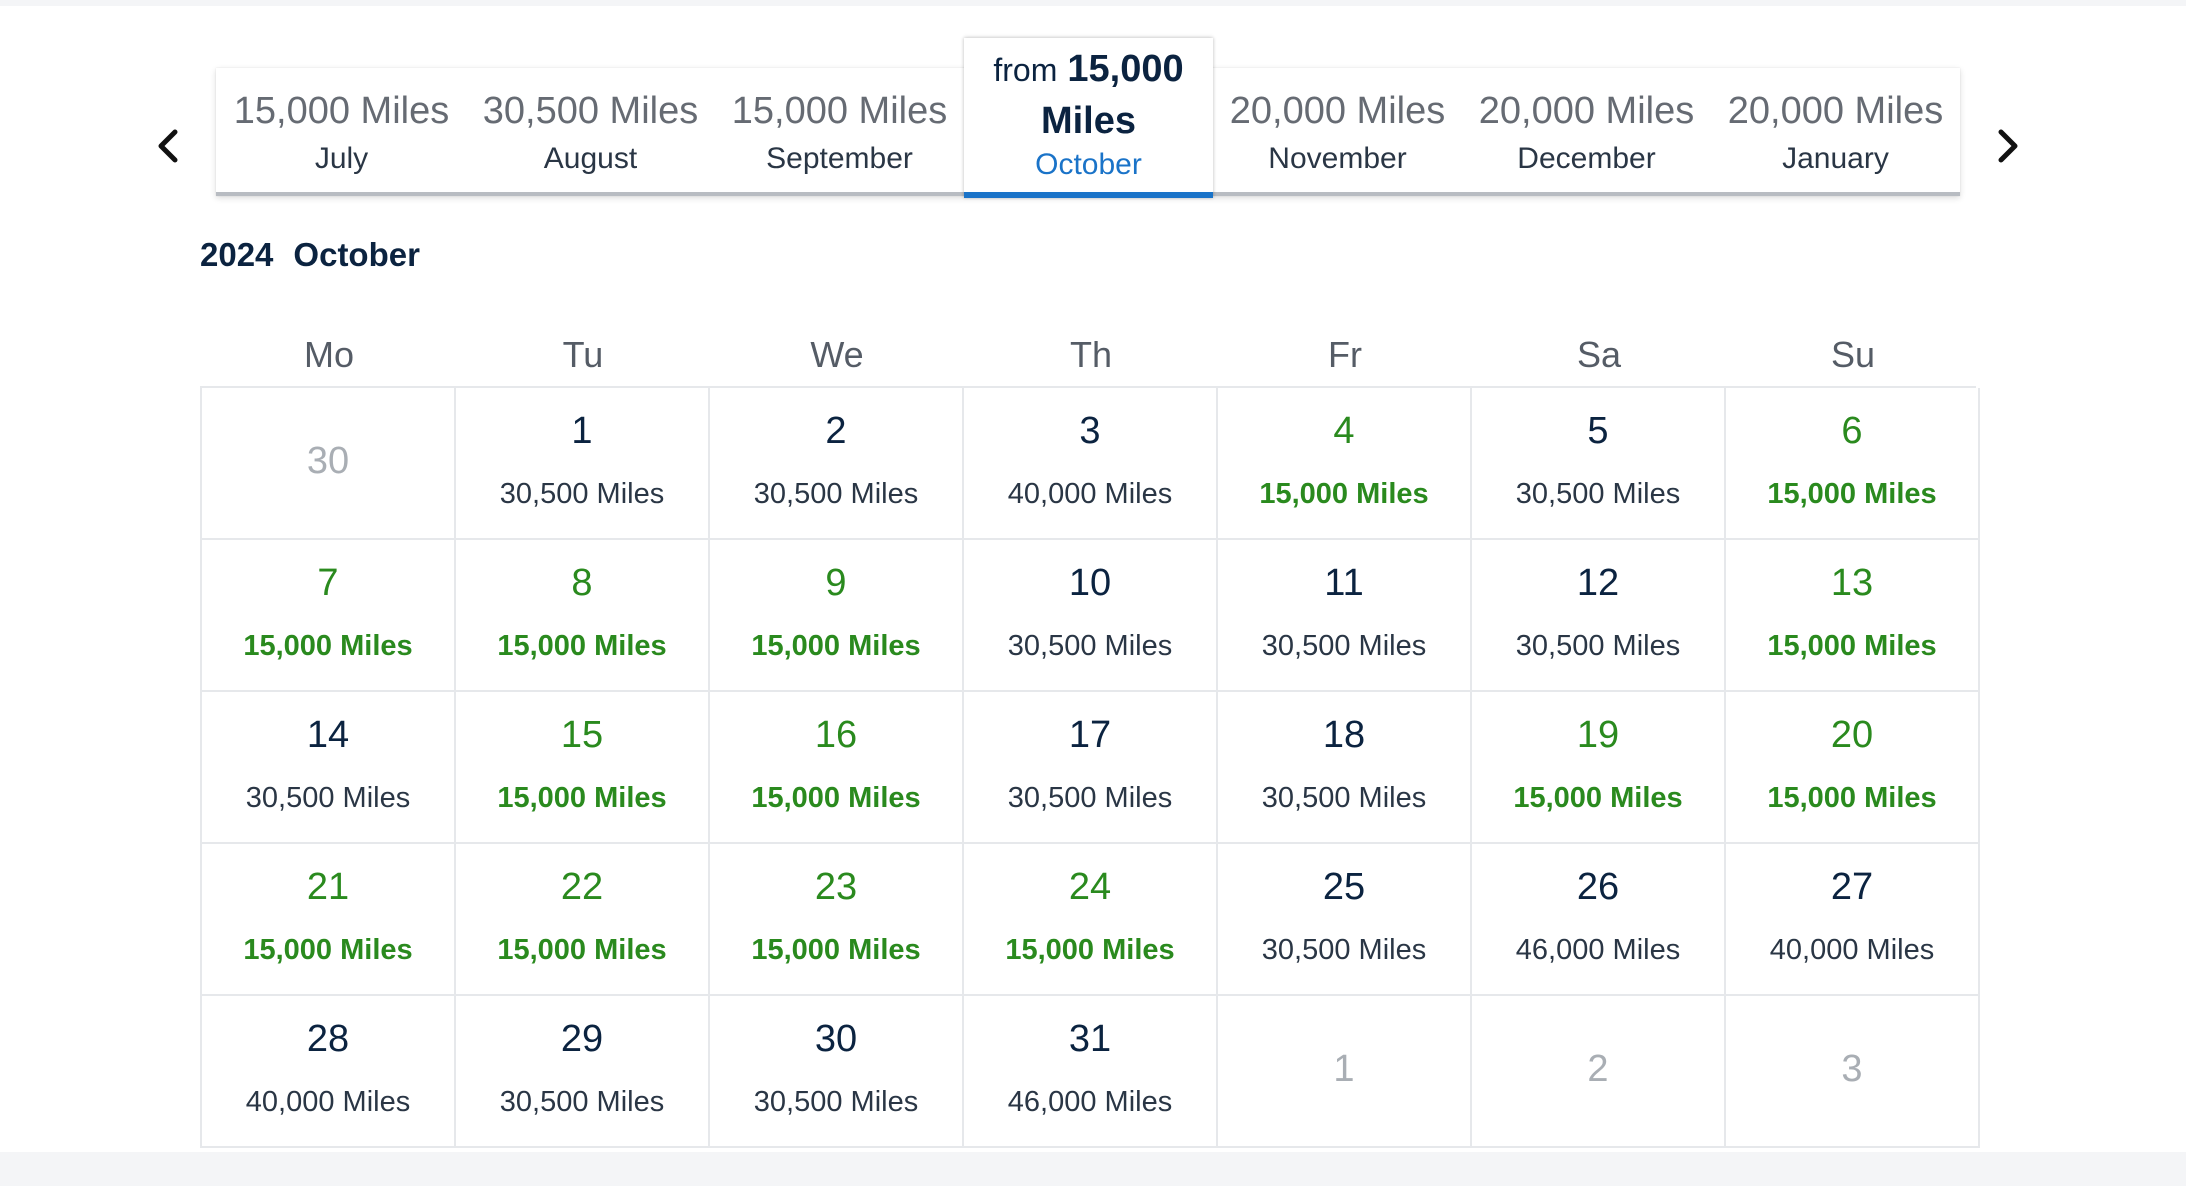 The image size is (2186, 1186). I want to click on day-number: 28, so click(328, 1039).